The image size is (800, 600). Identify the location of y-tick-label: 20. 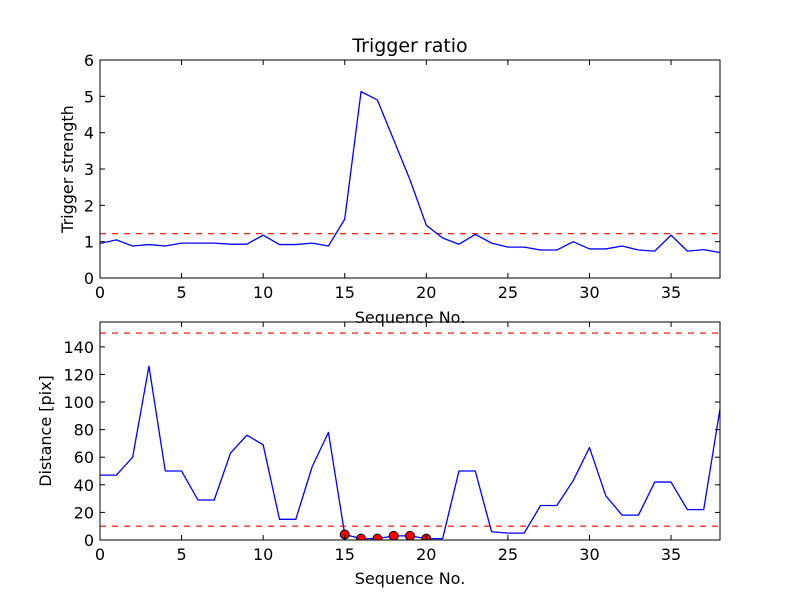
(84, 512).